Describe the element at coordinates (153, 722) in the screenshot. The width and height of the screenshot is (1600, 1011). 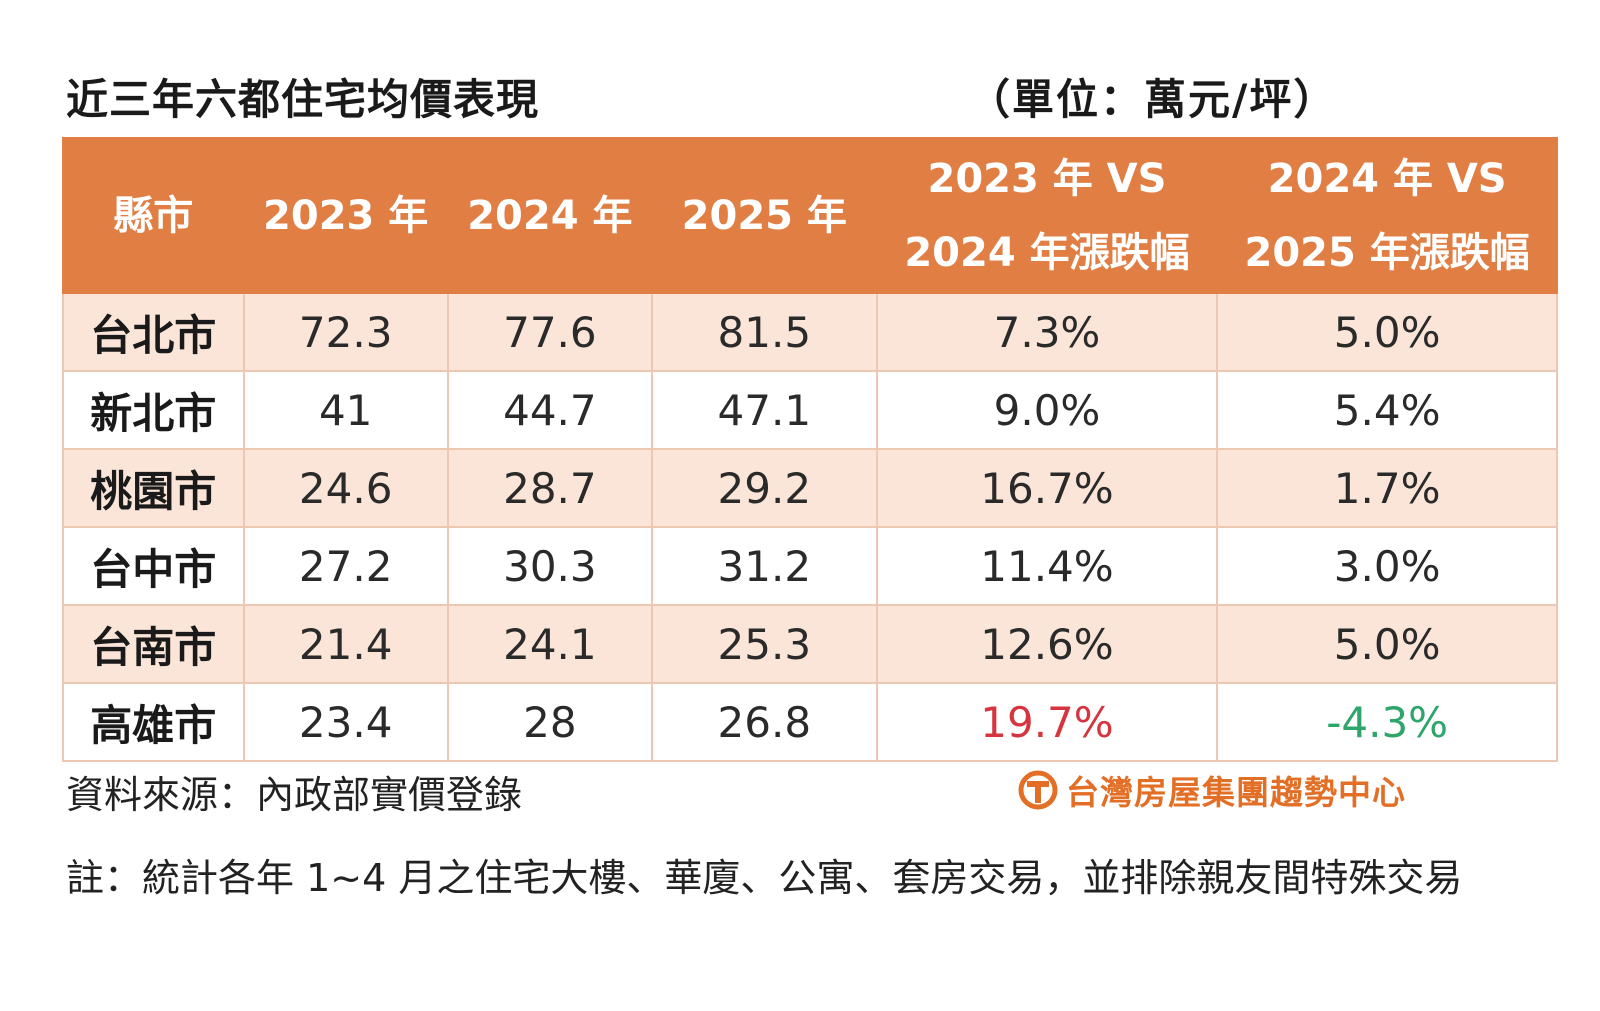
I see `city-cell: 高雄市` at that location.